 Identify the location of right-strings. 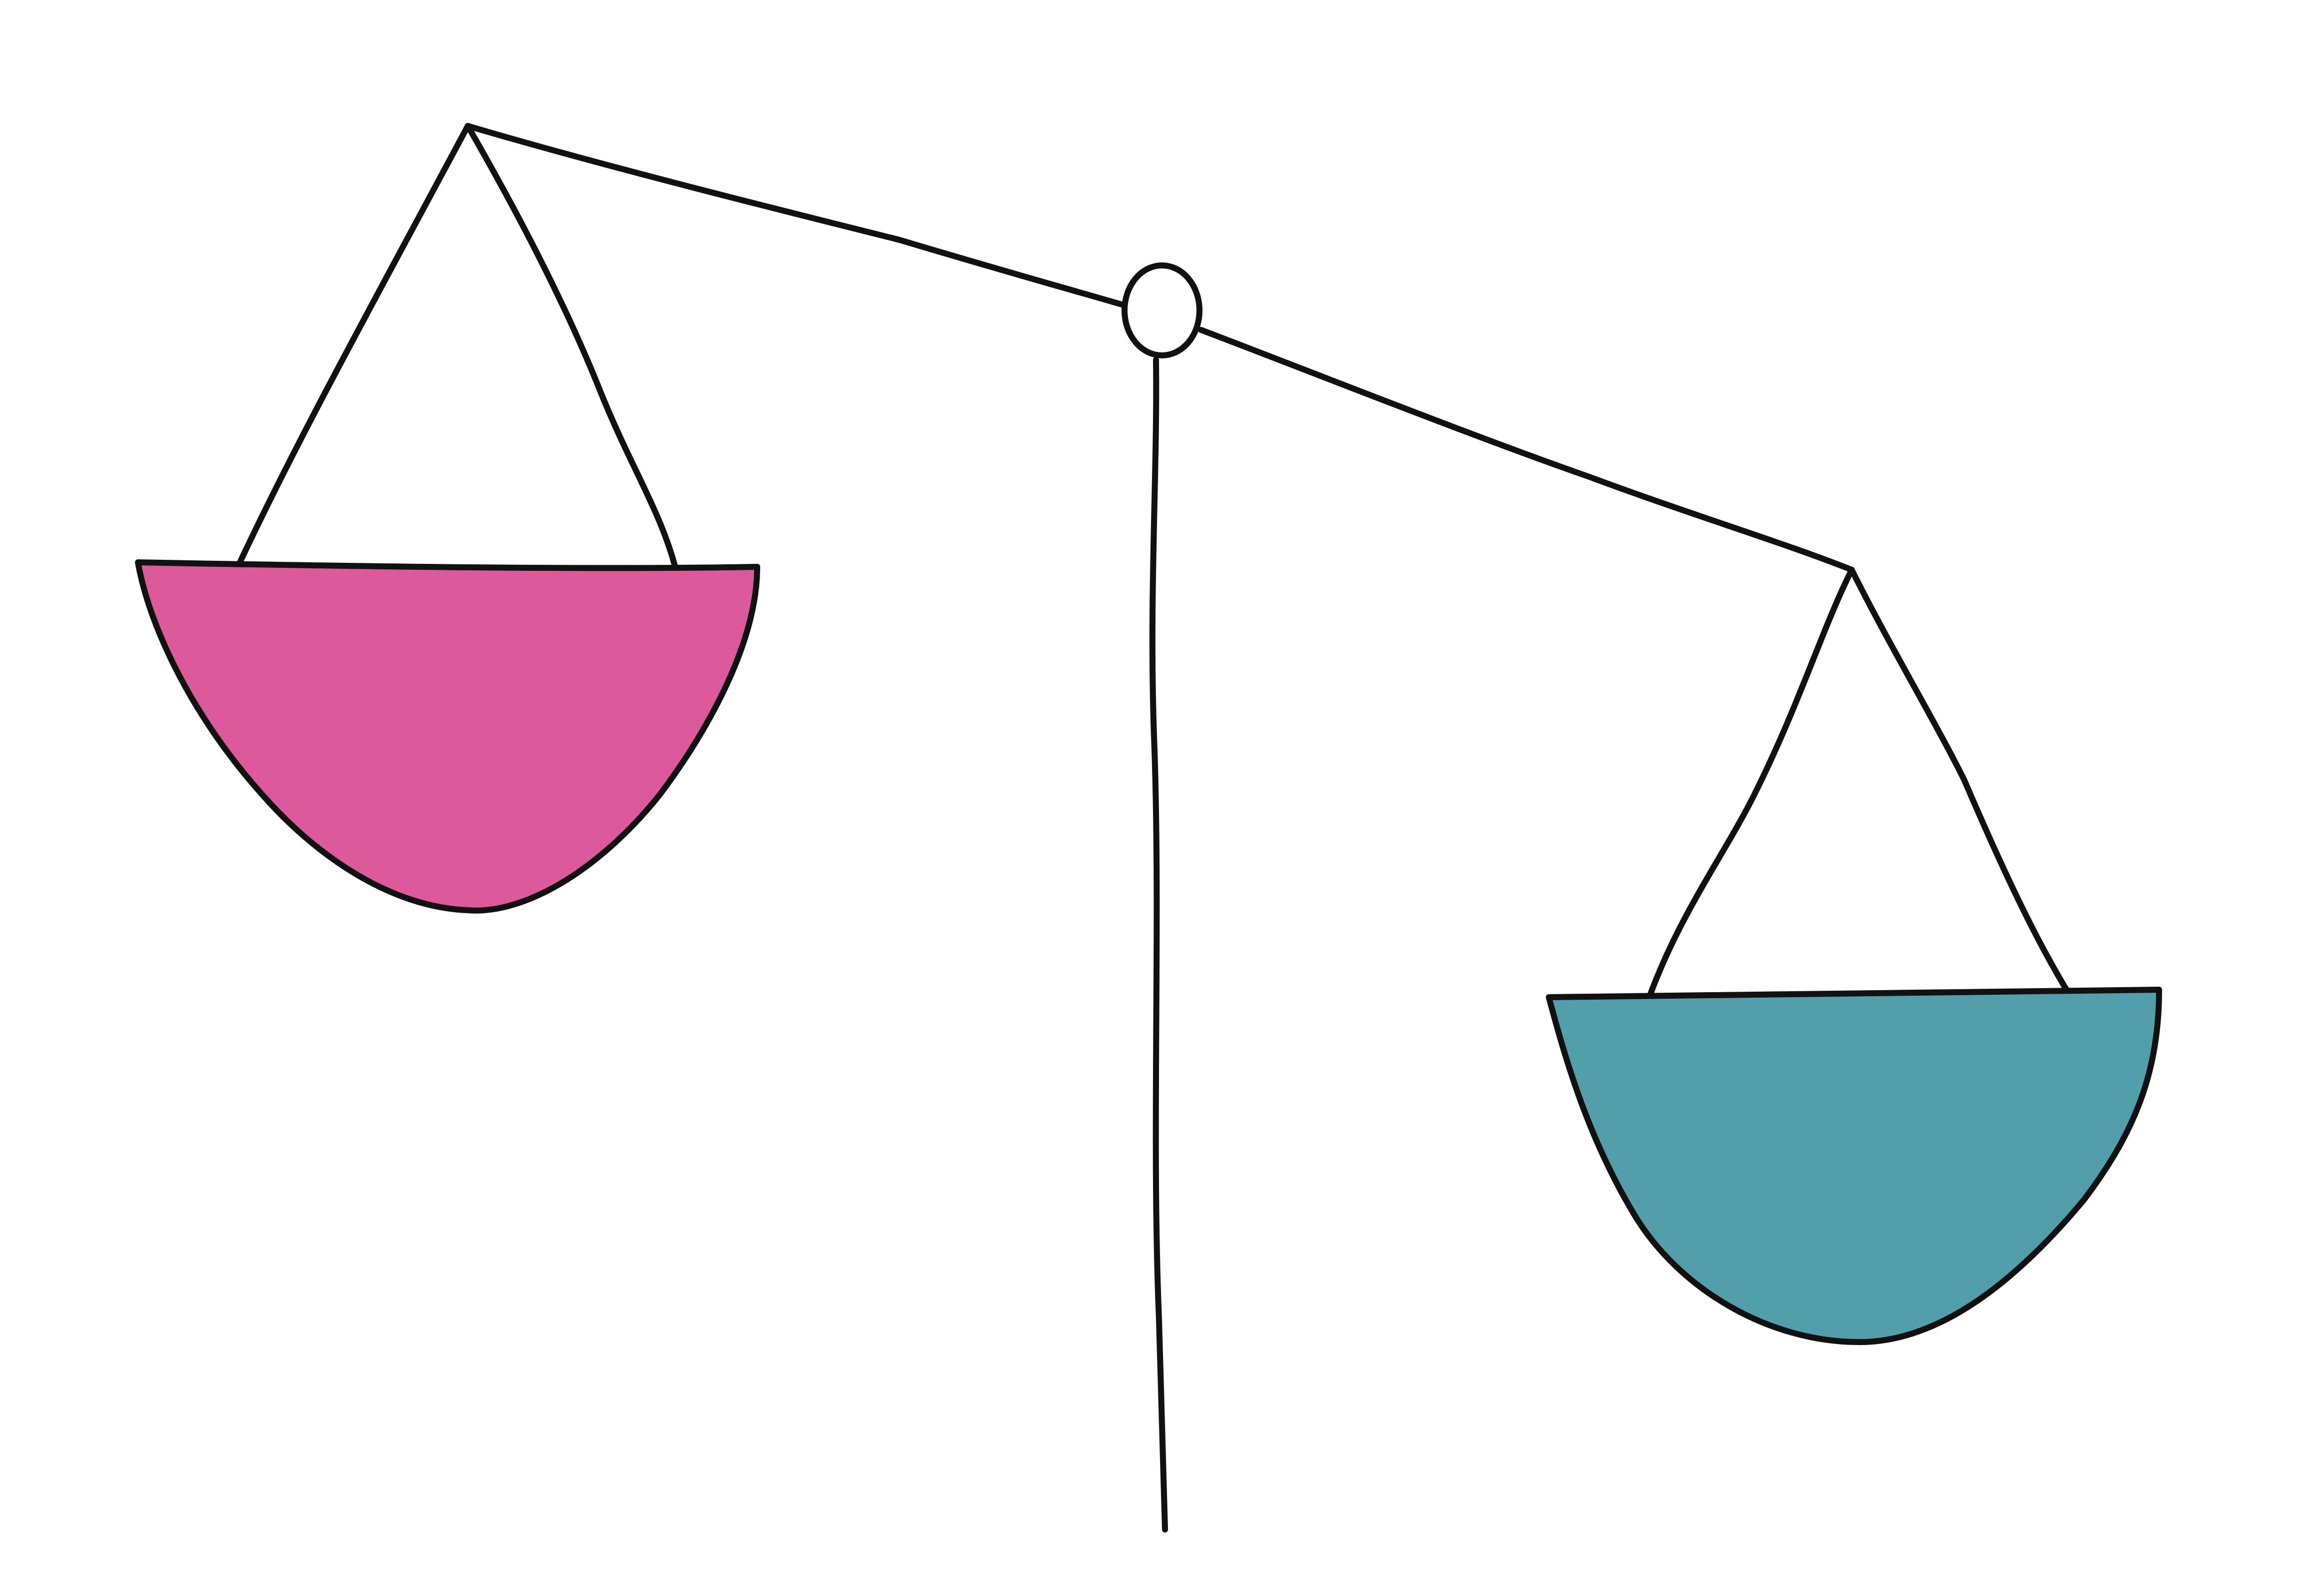
(1859, 783).